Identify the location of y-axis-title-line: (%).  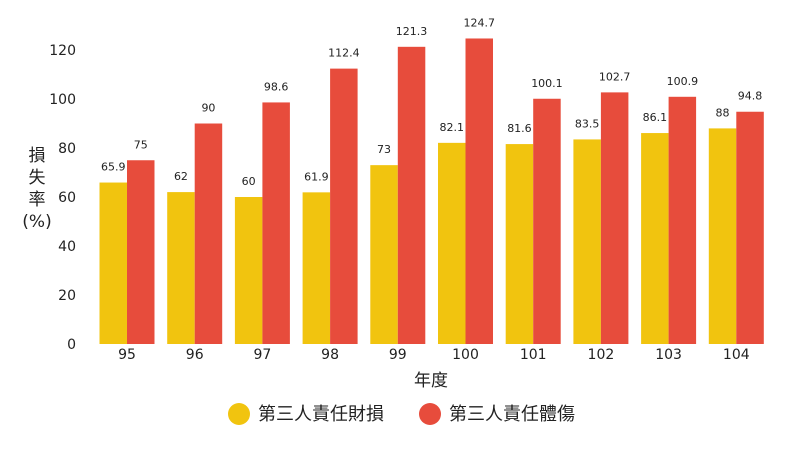
(36, 222).